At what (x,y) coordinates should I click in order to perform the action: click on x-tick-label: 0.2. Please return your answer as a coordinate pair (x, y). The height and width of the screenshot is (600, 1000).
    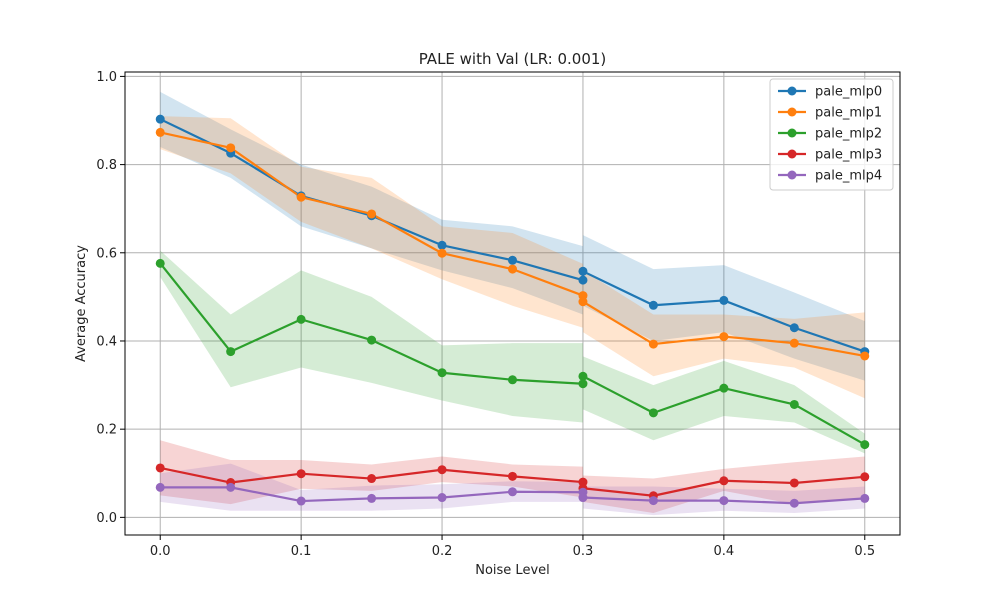
    Looking at the image, I should click on (442, 551).